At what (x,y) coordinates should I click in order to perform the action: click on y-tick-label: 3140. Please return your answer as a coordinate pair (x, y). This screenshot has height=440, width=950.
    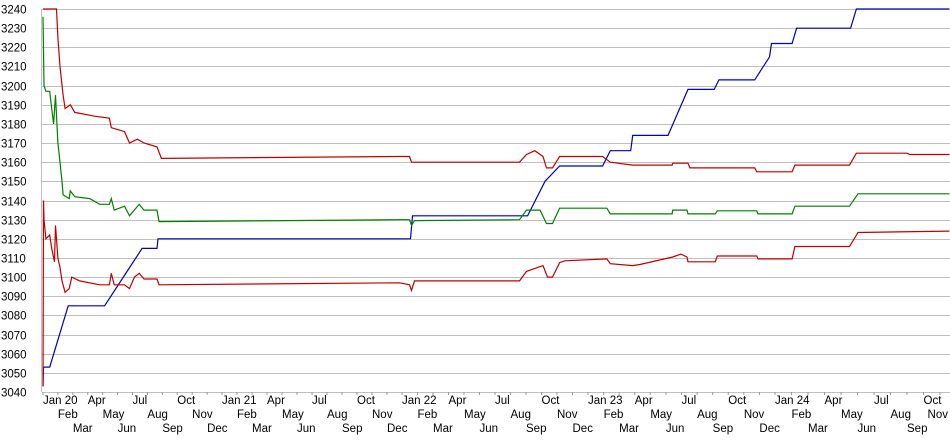
    Looking at the image, I should click on (14, 203).